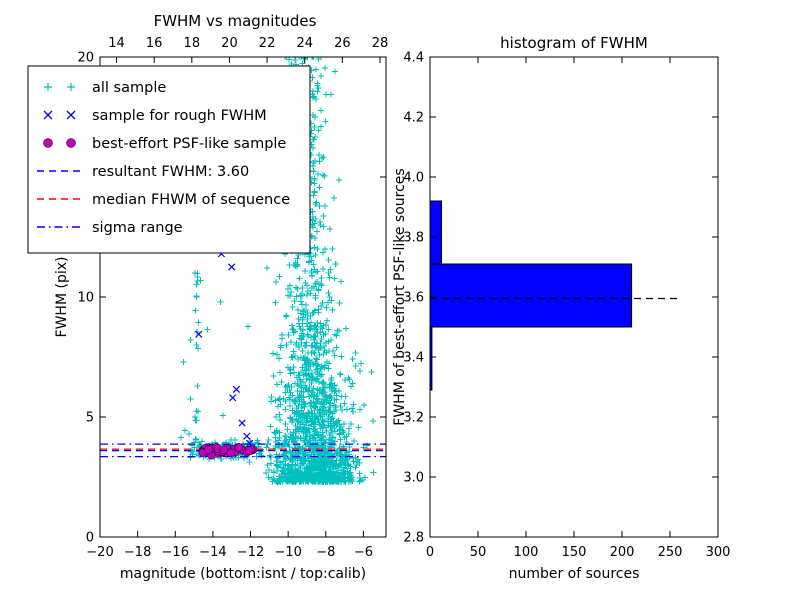  I want to click on left-plot-title: FWHM vs magnitudes, so click(235, 21).